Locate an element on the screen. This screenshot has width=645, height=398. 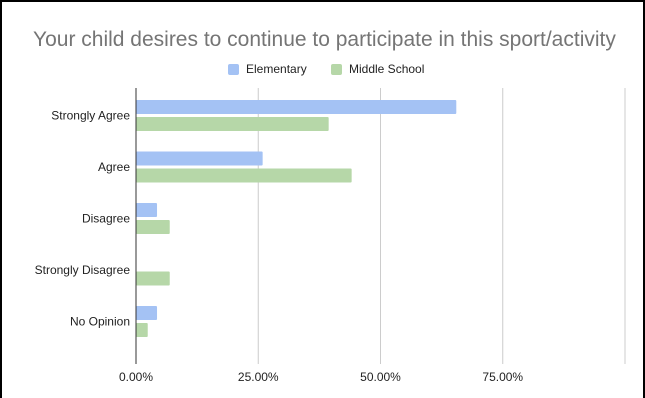
legend-item-middle-school: Middle School is located at coordinates (377, 69).